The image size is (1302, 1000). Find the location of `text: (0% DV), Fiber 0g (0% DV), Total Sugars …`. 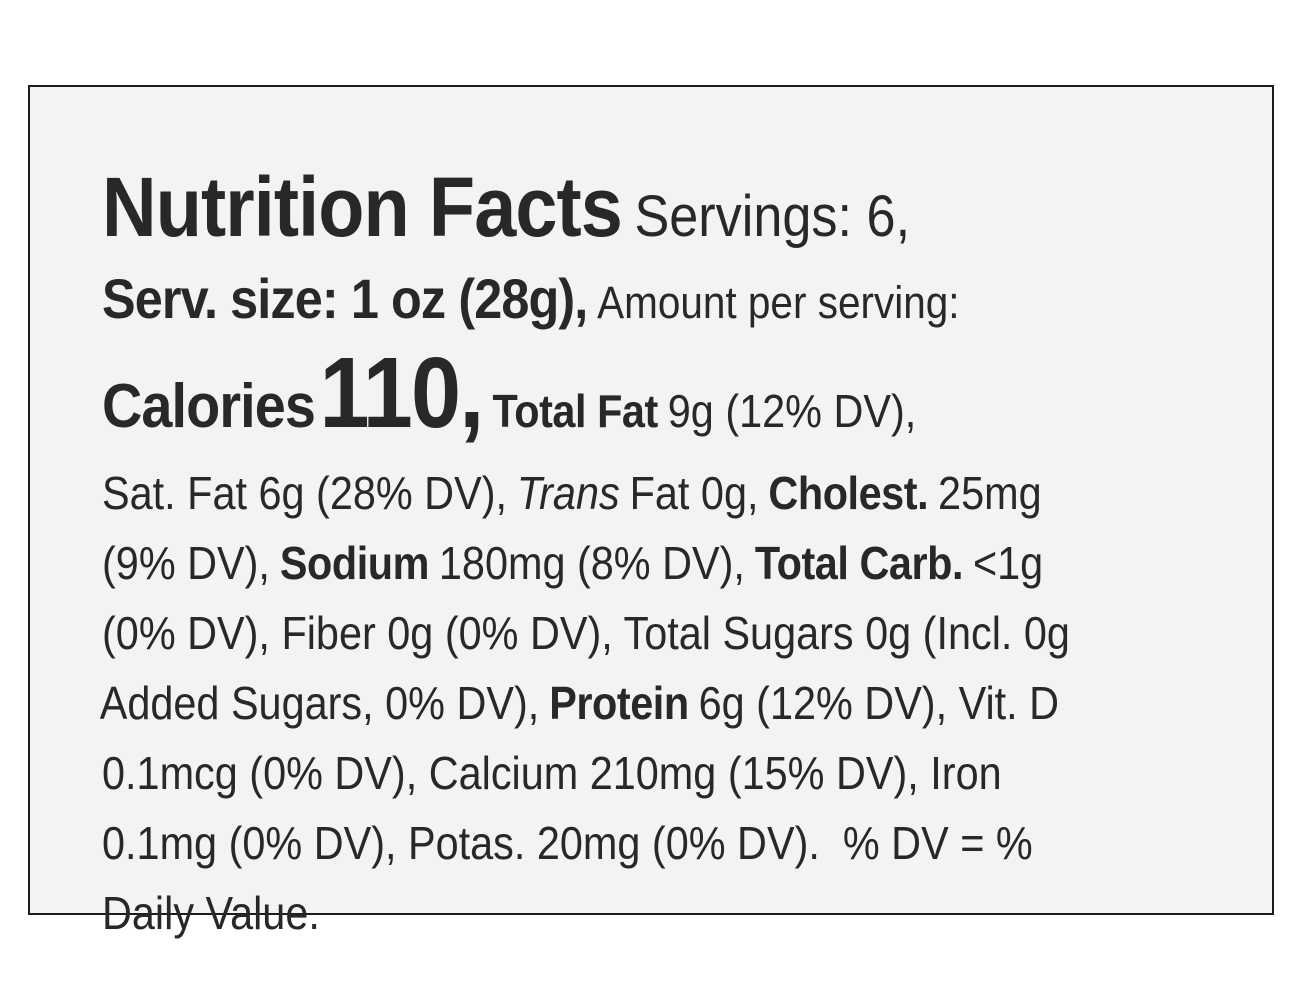

text: (0% DV), Fiber 0g (0% DV), Total Sugars … is located at coordinates (586, 633).